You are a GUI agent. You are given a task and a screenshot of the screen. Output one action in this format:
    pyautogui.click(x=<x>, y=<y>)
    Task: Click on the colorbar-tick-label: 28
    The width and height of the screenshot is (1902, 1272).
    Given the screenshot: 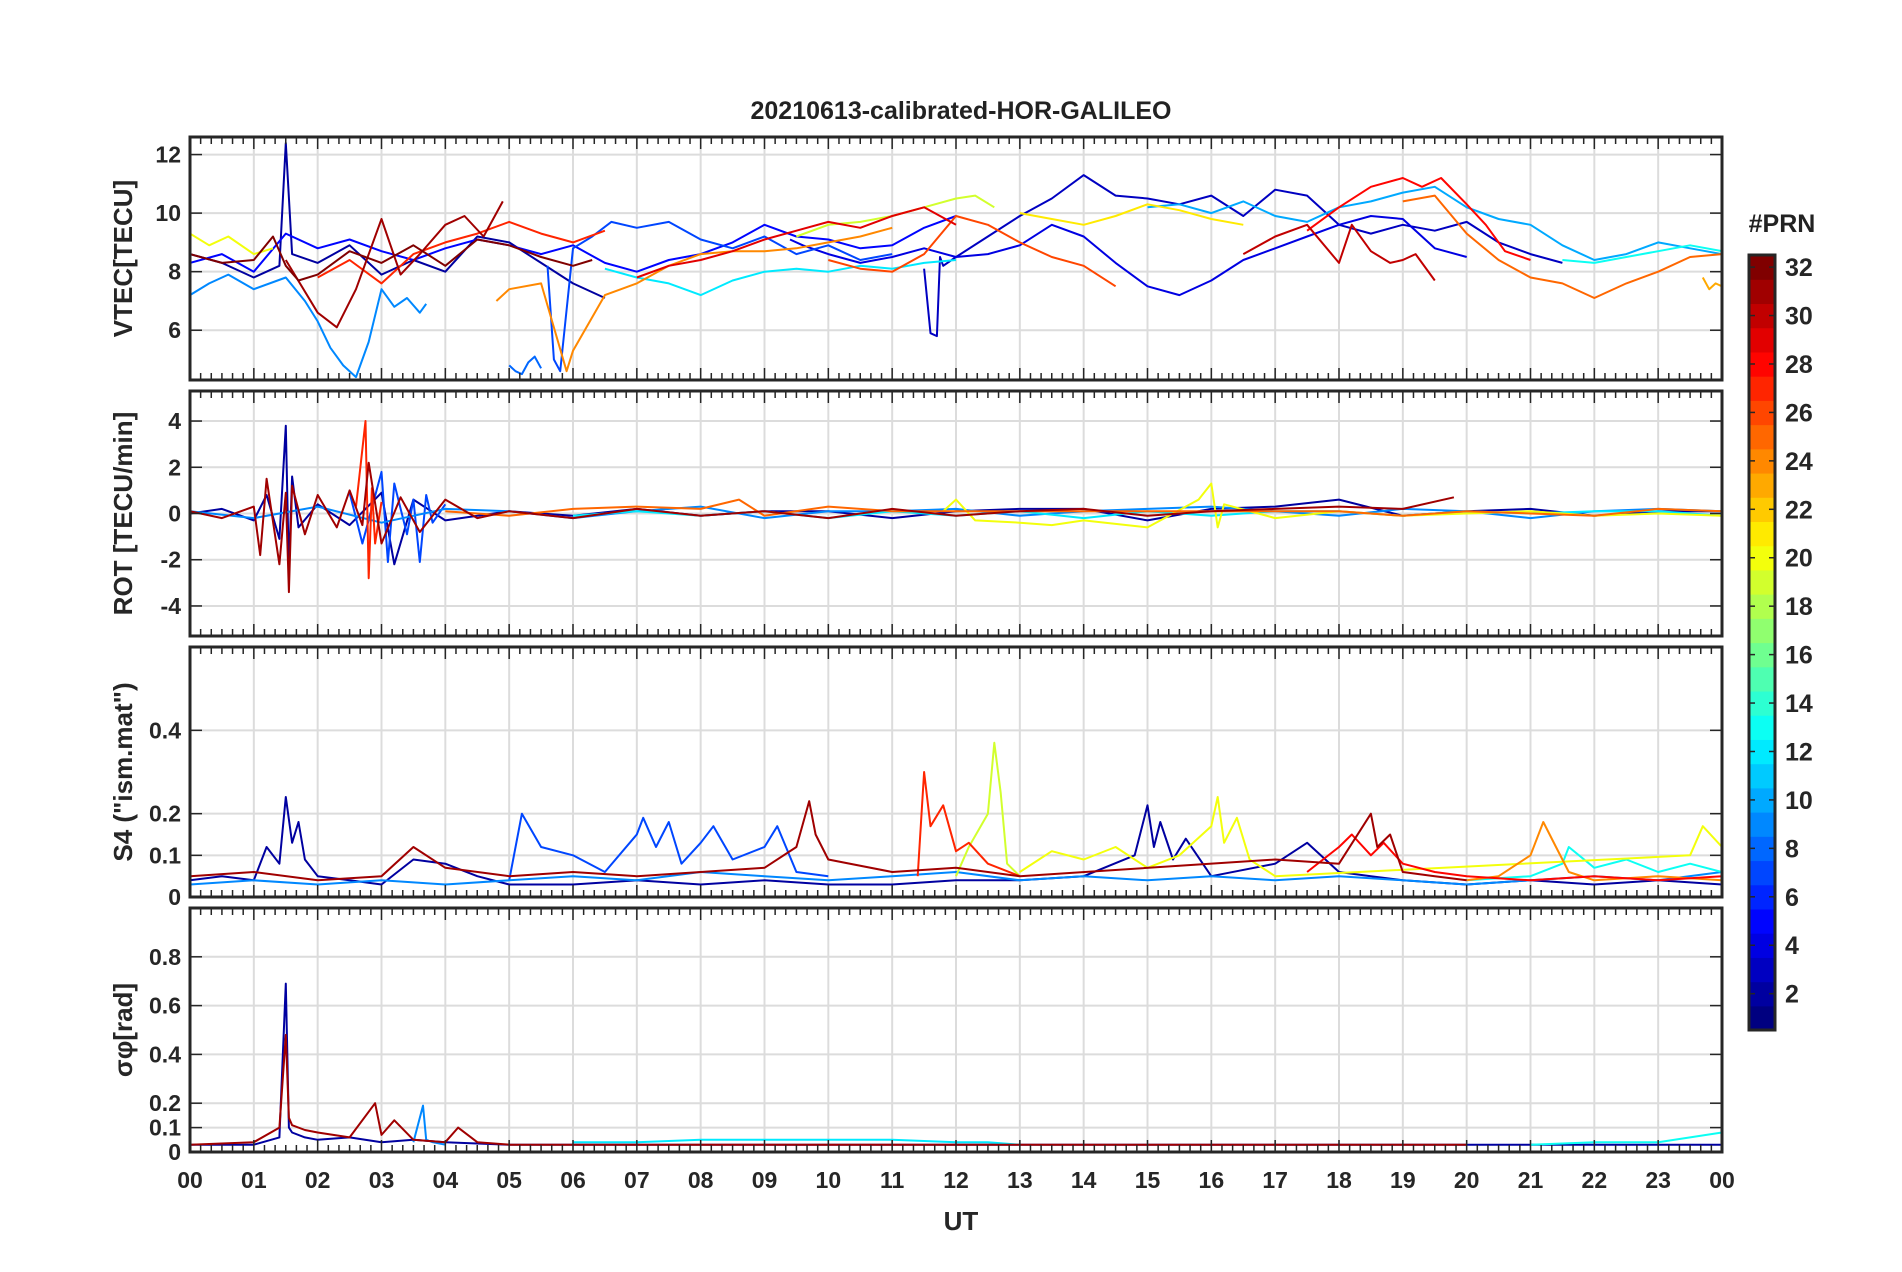 What is the action you would take?
    pyautogui.click(x=1799, y=365)
    